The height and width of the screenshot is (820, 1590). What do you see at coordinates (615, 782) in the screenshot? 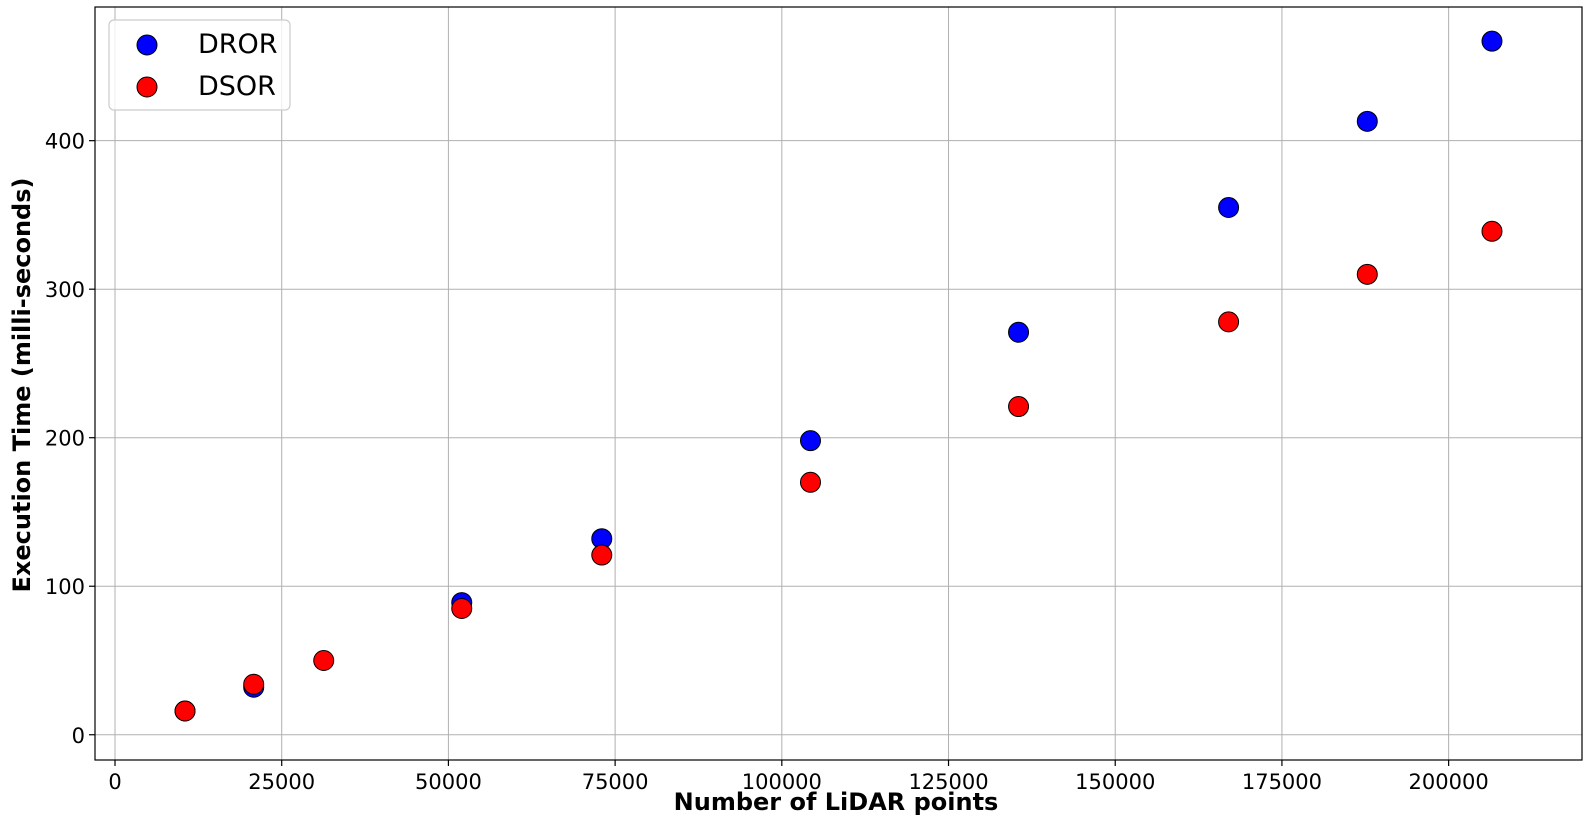
I see `x-tick-label: 75000` at bounding box center [615, 782].